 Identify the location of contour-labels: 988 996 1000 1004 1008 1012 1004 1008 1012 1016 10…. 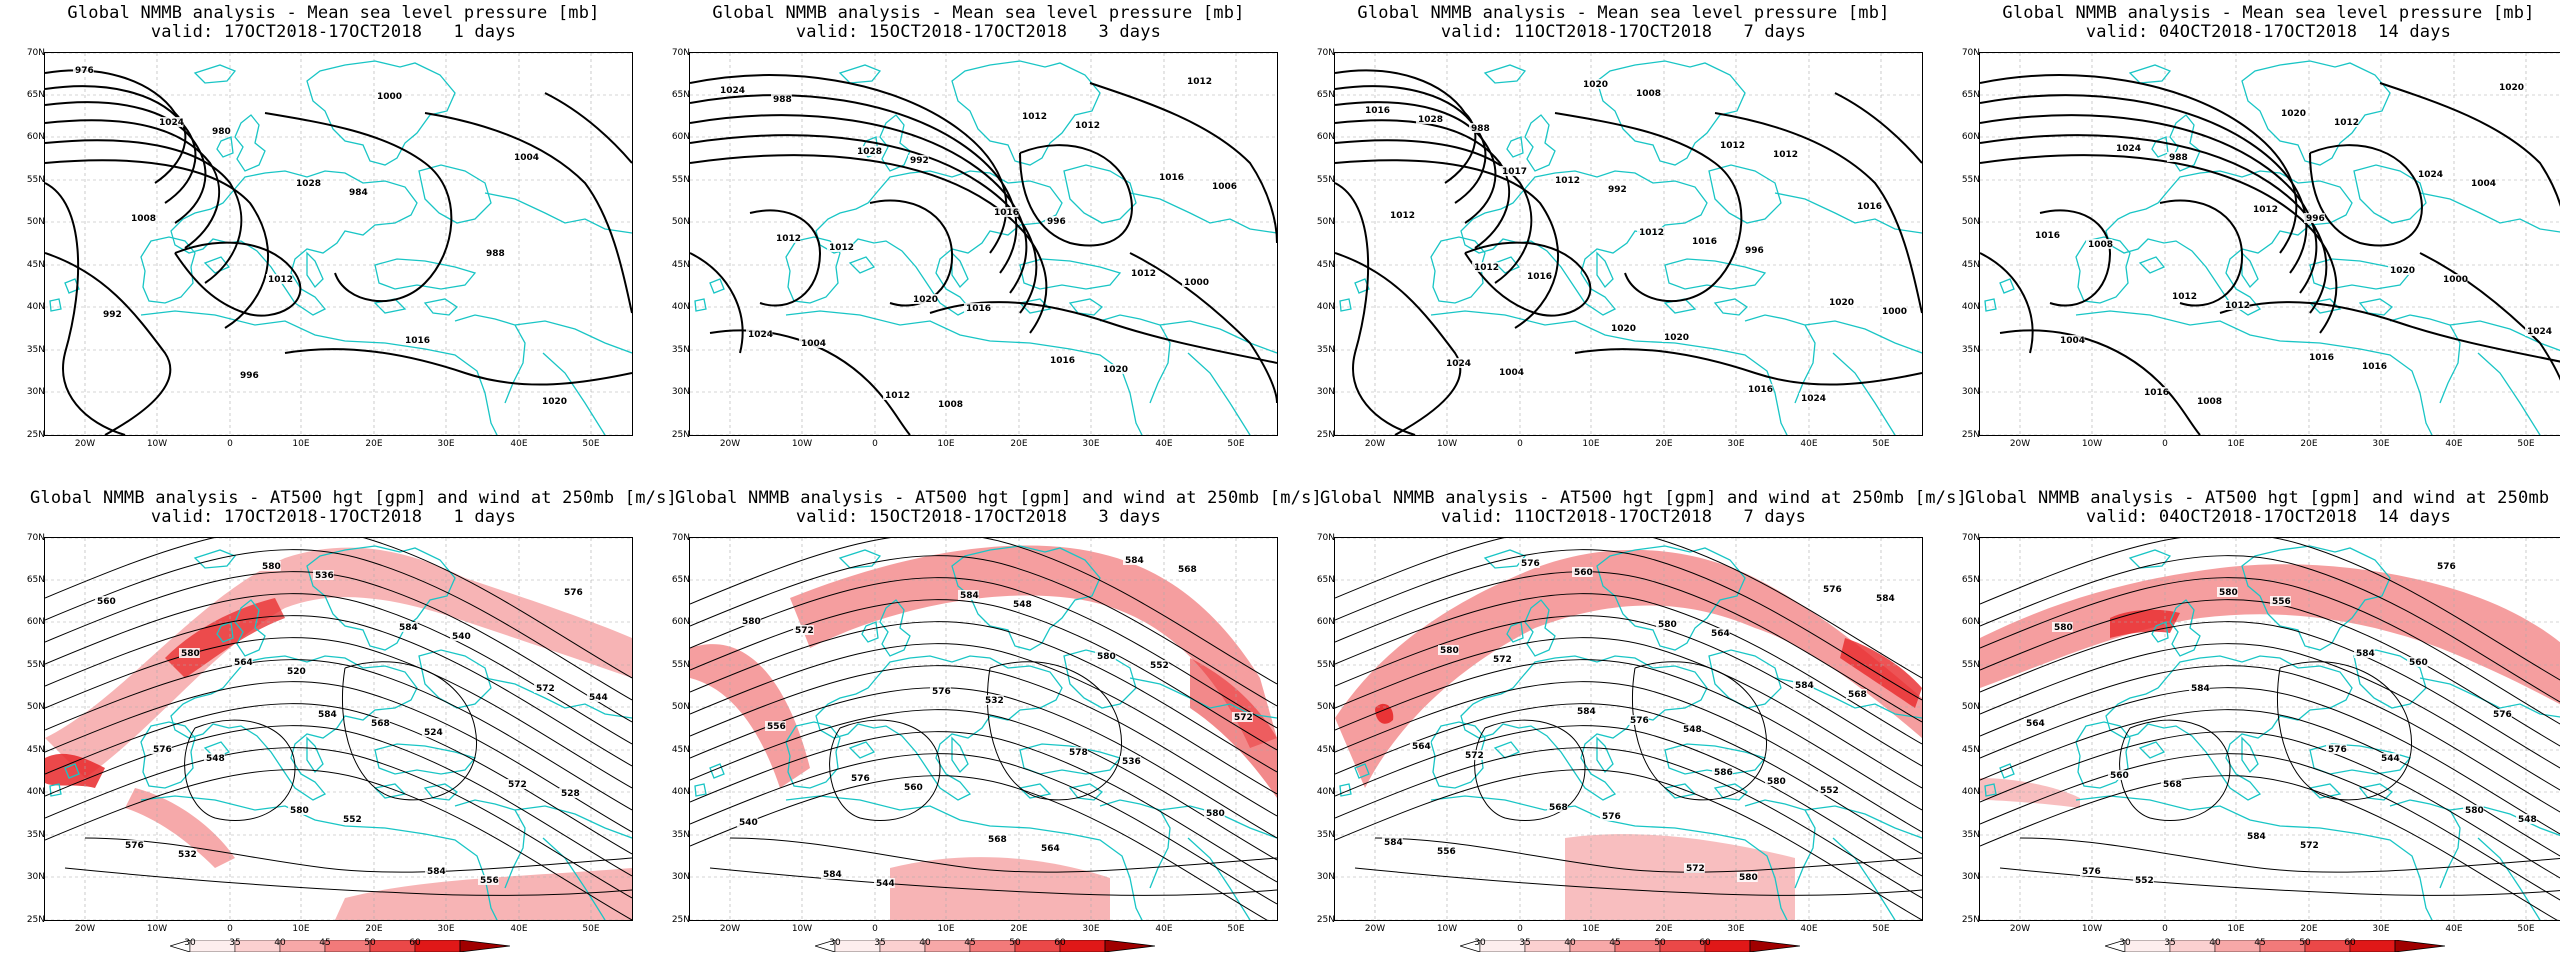
(2292, 244).